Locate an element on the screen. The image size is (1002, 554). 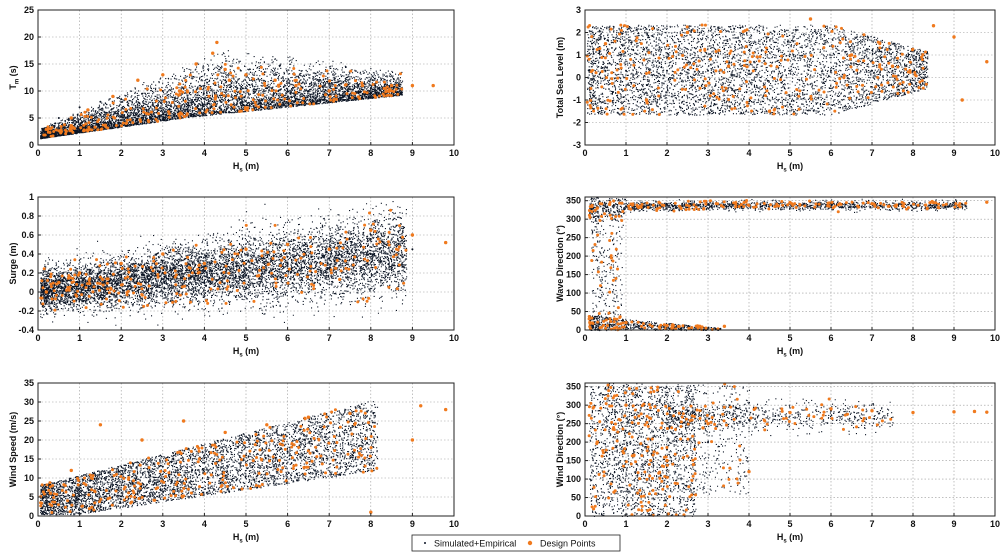
simulated-point is located at coordinates (593, 449).